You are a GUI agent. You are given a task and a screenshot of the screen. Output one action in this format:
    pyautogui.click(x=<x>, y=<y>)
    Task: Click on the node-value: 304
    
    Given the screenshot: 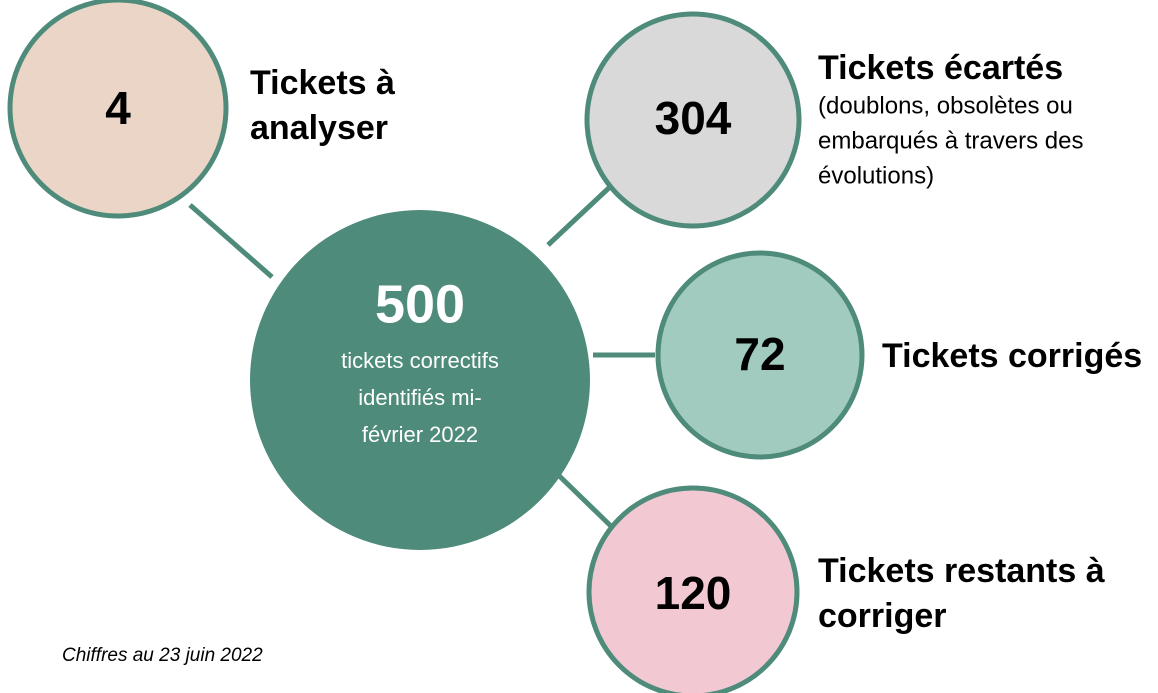 What is the action you would take?
    pyautogui.click(x=693, y=118)
    